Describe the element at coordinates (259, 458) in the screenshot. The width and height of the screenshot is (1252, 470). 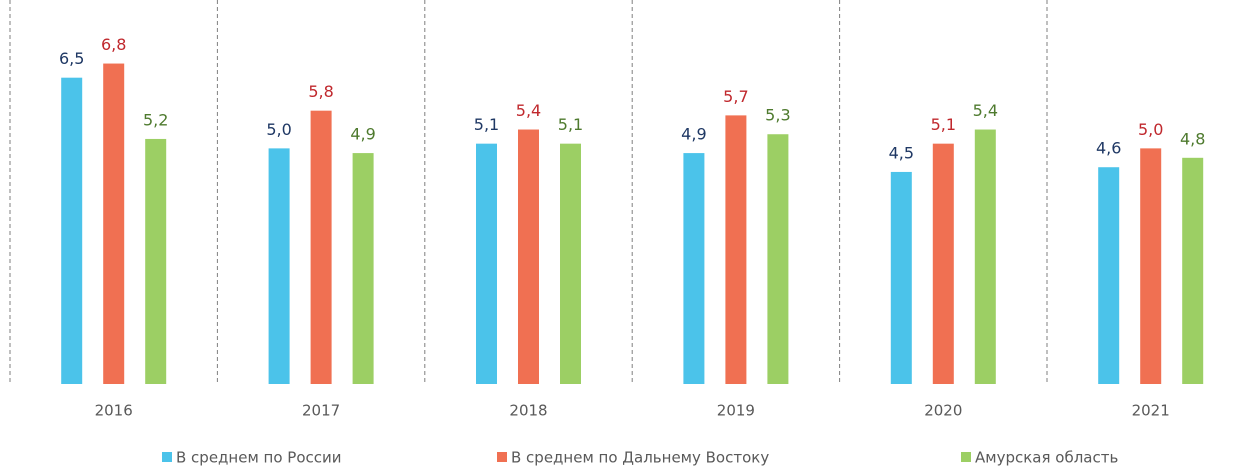
I see `legend-label: В среднем по России` at that location.